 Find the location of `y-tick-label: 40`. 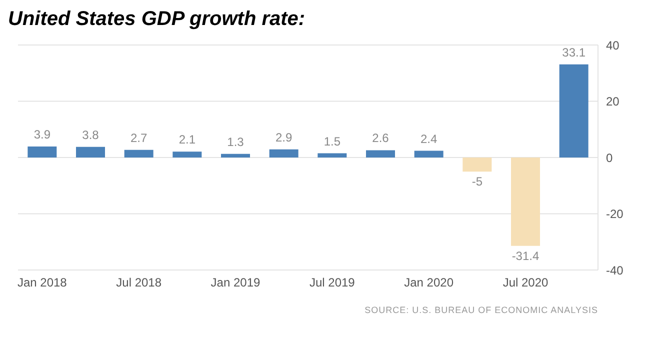

y-tick-label: 40 is located at coordinates (613, 45).